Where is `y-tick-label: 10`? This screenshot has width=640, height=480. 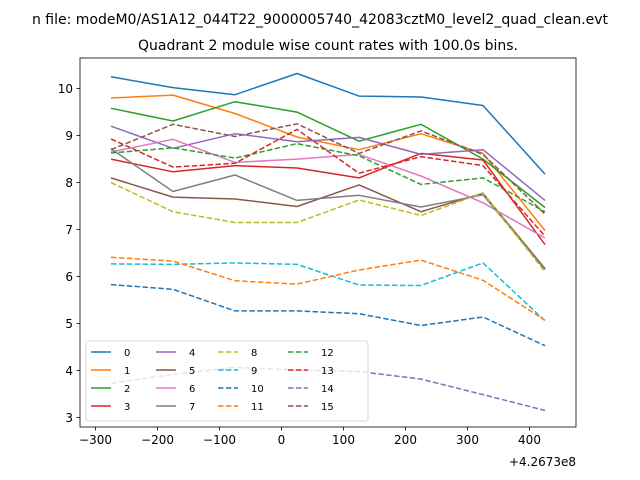 y-tick-label: 10 is located at coordinates (65, 89).